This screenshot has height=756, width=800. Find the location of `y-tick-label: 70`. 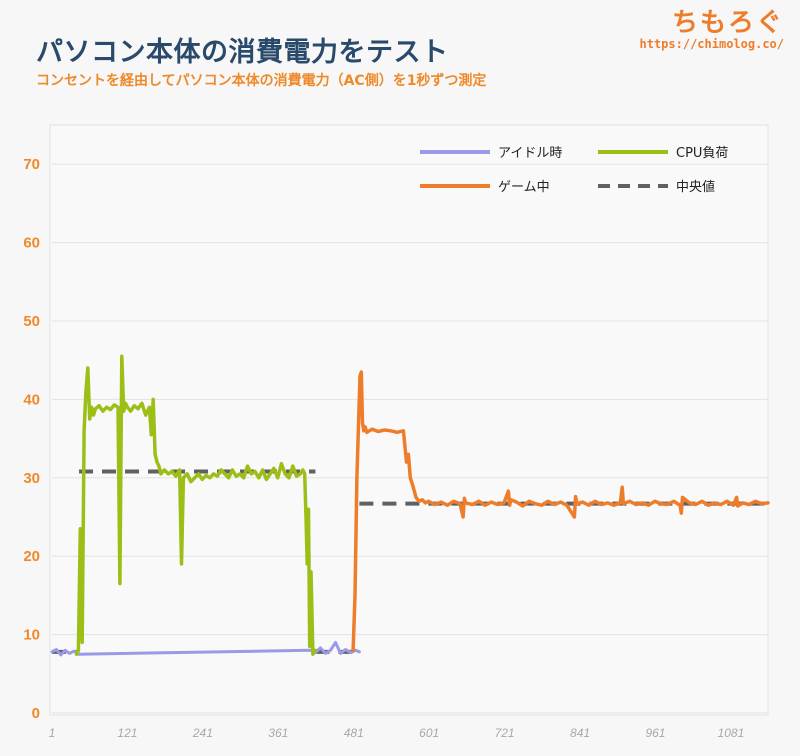

y-tick-label: 70 is located at coordinates (31, 164).